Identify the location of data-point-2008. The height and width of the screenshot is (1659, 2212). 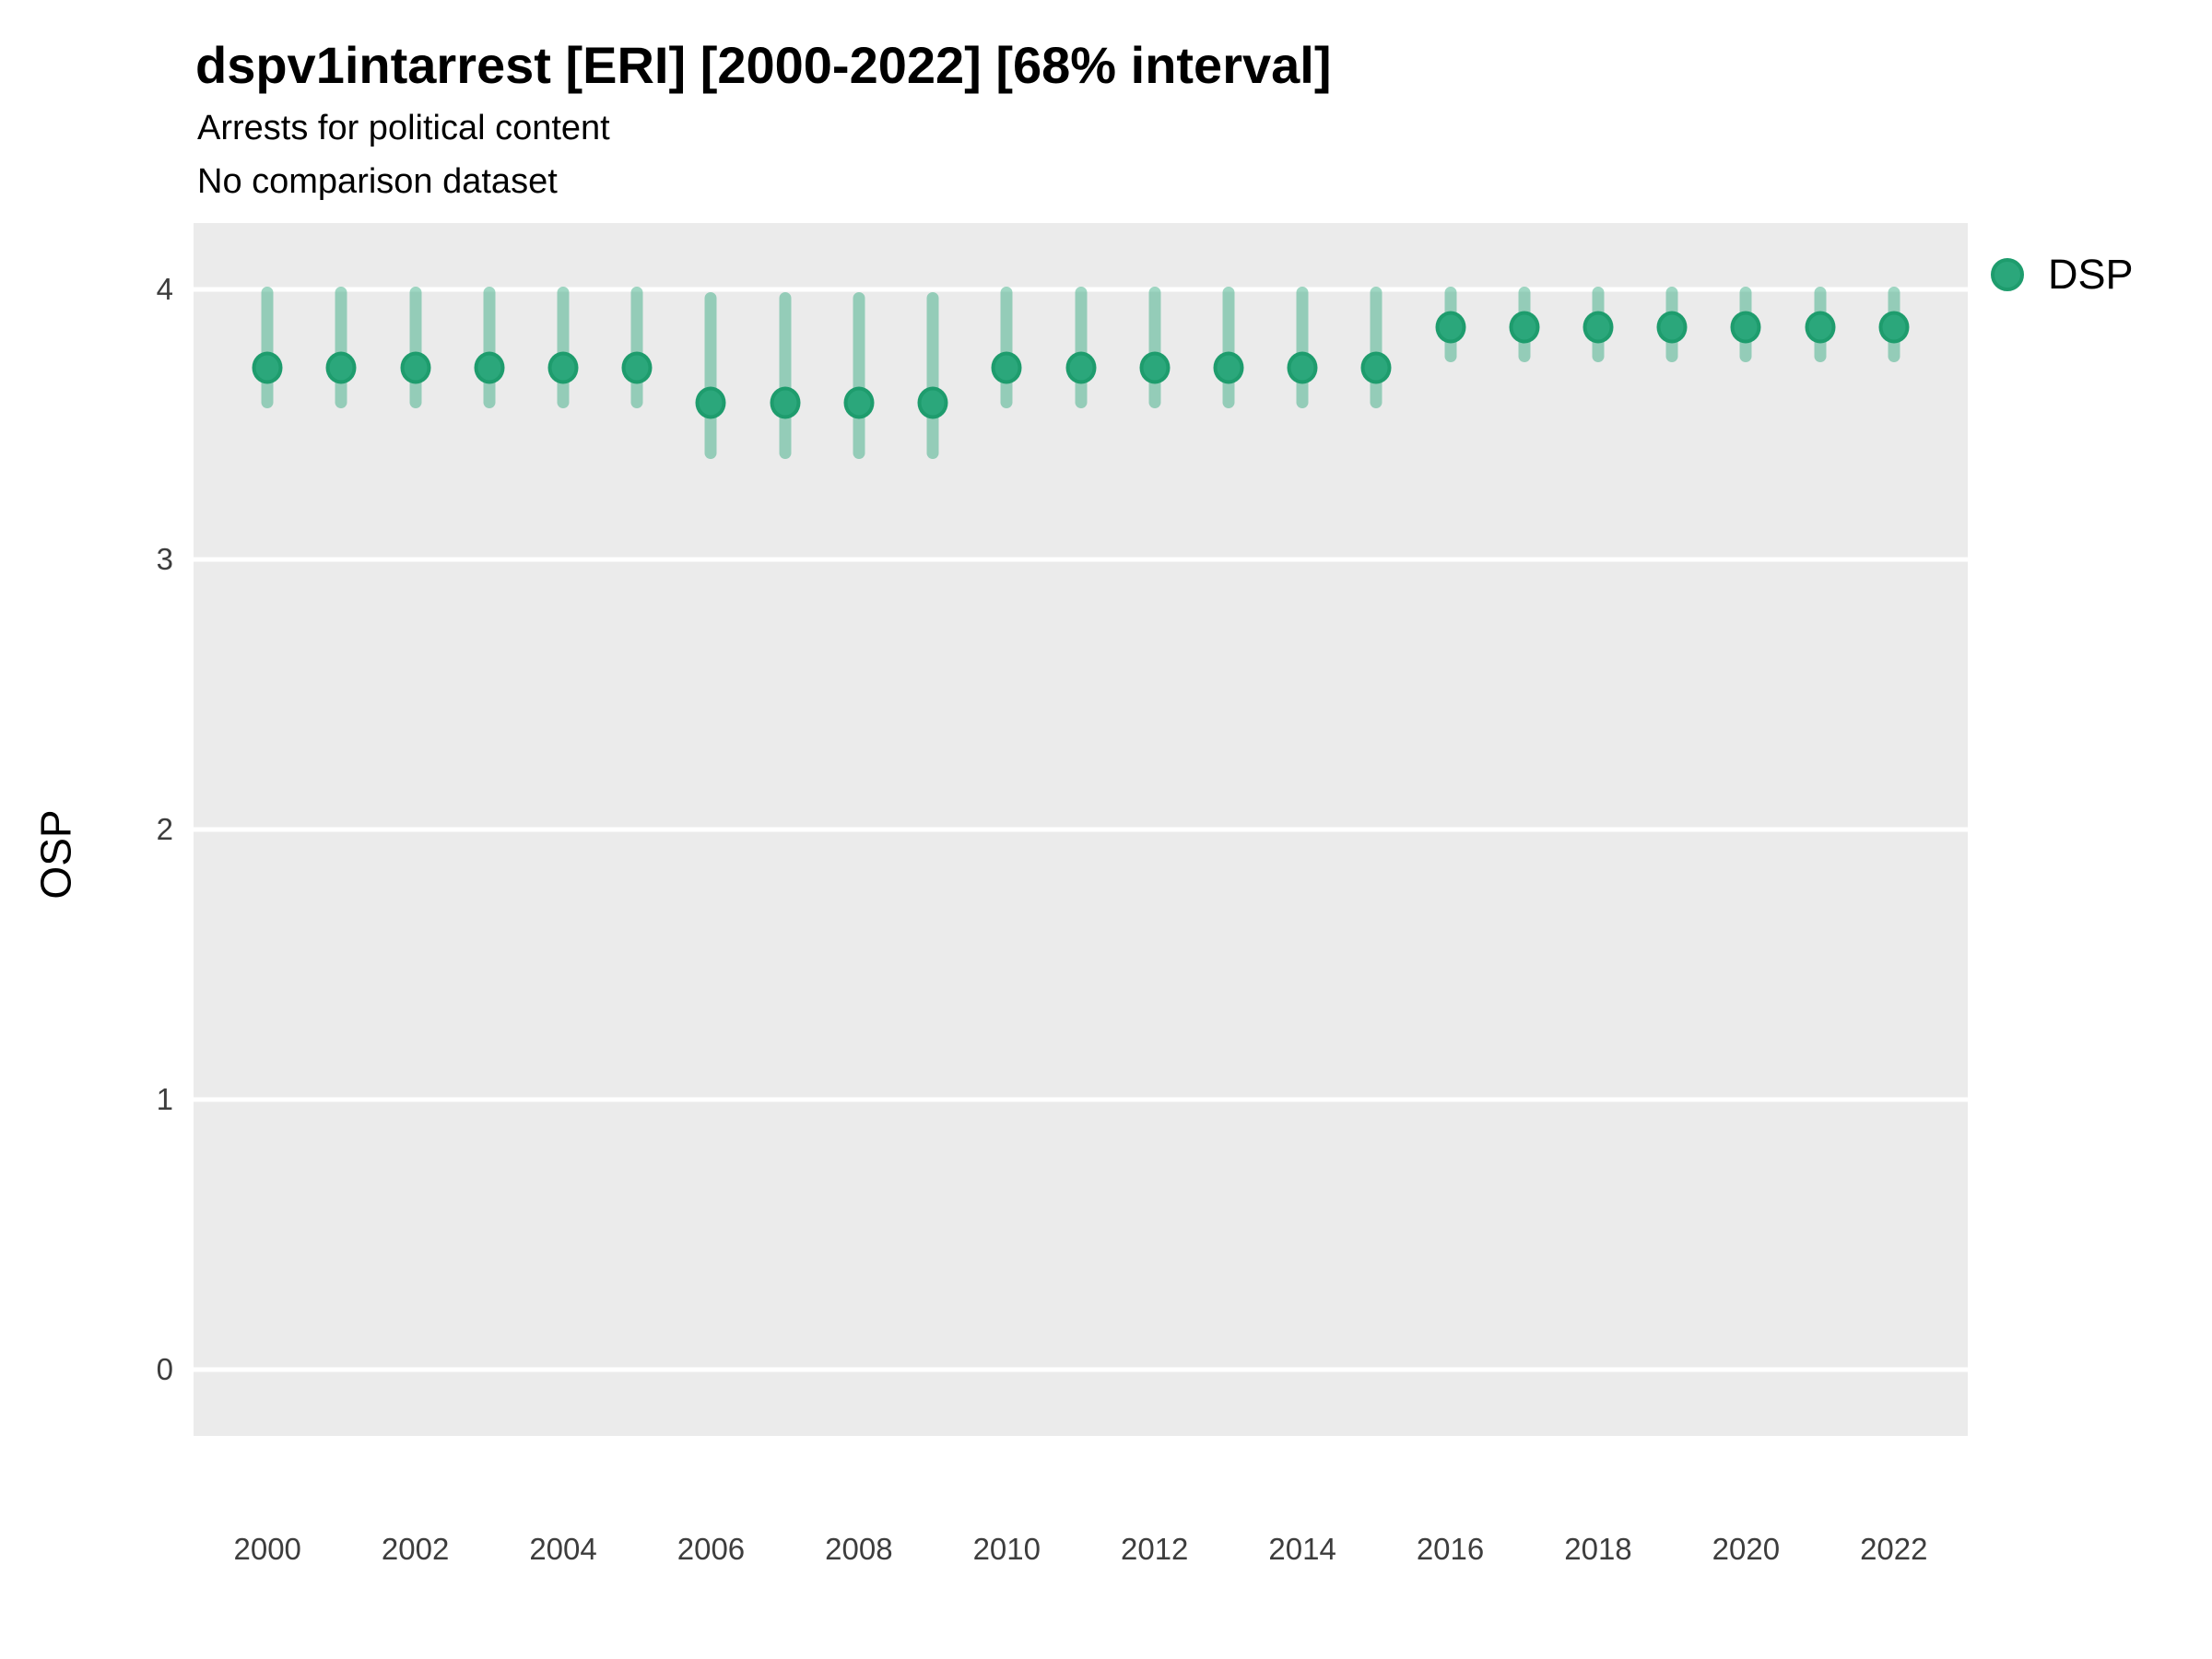
(859, 402).